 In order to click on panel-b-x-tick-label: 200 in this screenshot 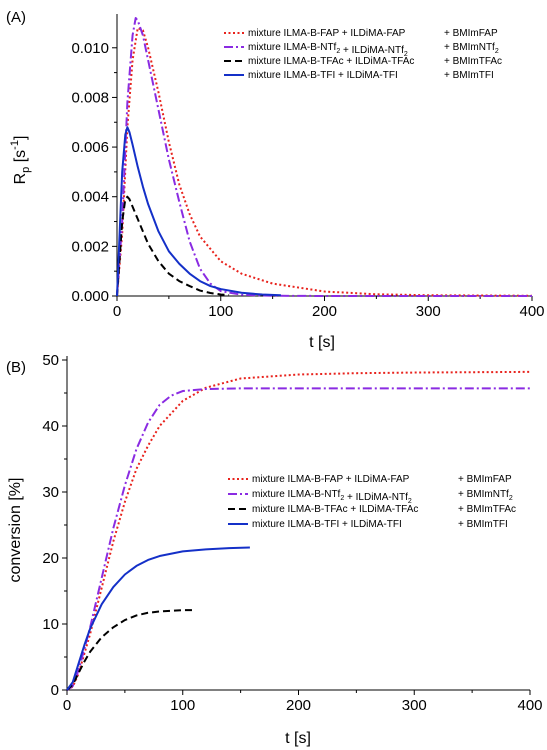, I will do `click(298, 705)`.